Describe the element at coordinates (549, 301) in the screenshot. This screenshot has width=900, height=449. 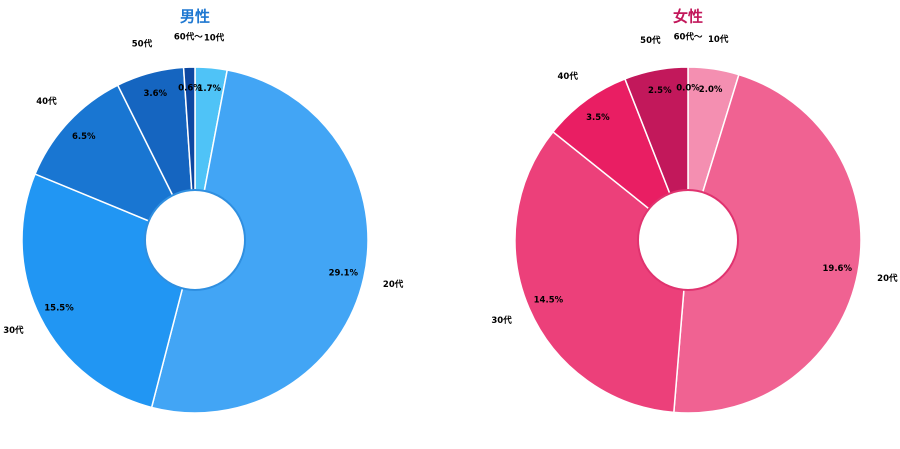
I see `value-label: 14.5%` at that location.